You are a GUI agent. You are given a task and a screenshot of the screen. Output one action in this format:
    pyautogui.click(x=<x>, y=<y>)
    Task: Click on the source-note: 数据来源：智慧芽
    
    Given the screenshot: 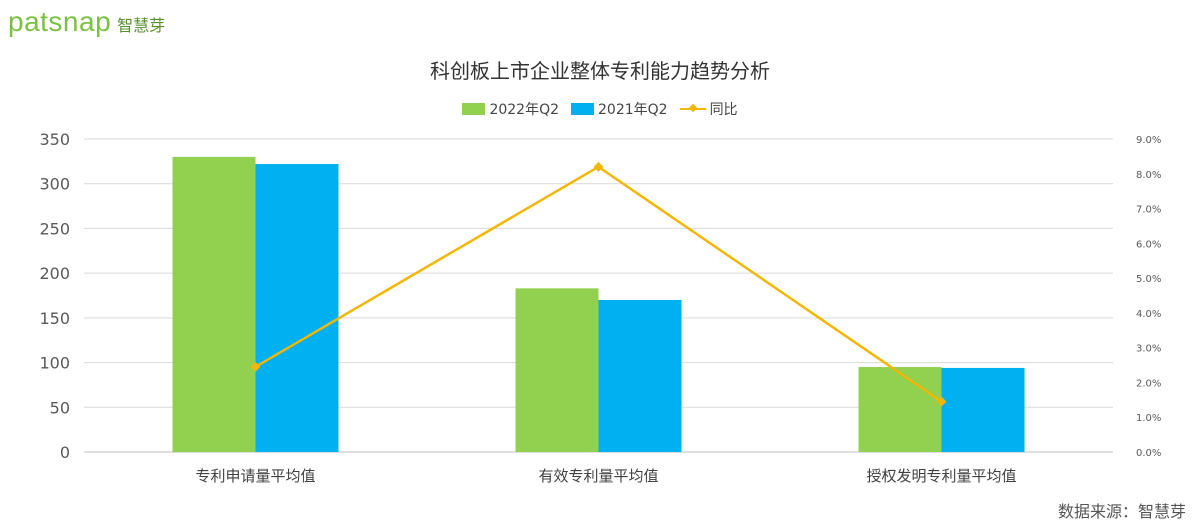 What is the action you would take?
    pyautogui.click(x=1121, y=511)
    